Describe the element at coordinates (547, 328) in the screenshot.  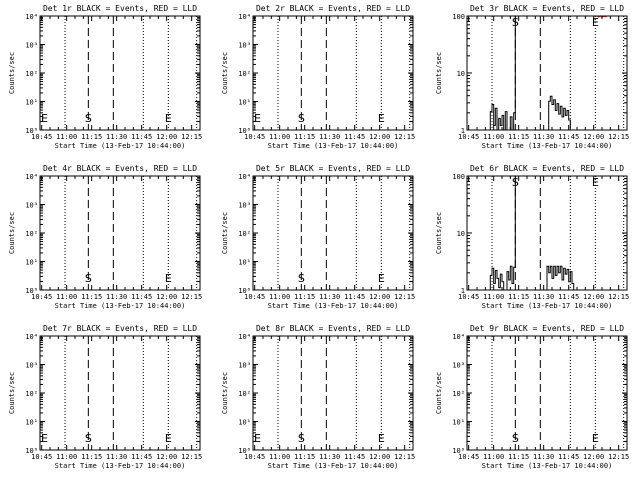
I see `chart-title: Det 9r BLACK = Events, RED = LLD` at that location.